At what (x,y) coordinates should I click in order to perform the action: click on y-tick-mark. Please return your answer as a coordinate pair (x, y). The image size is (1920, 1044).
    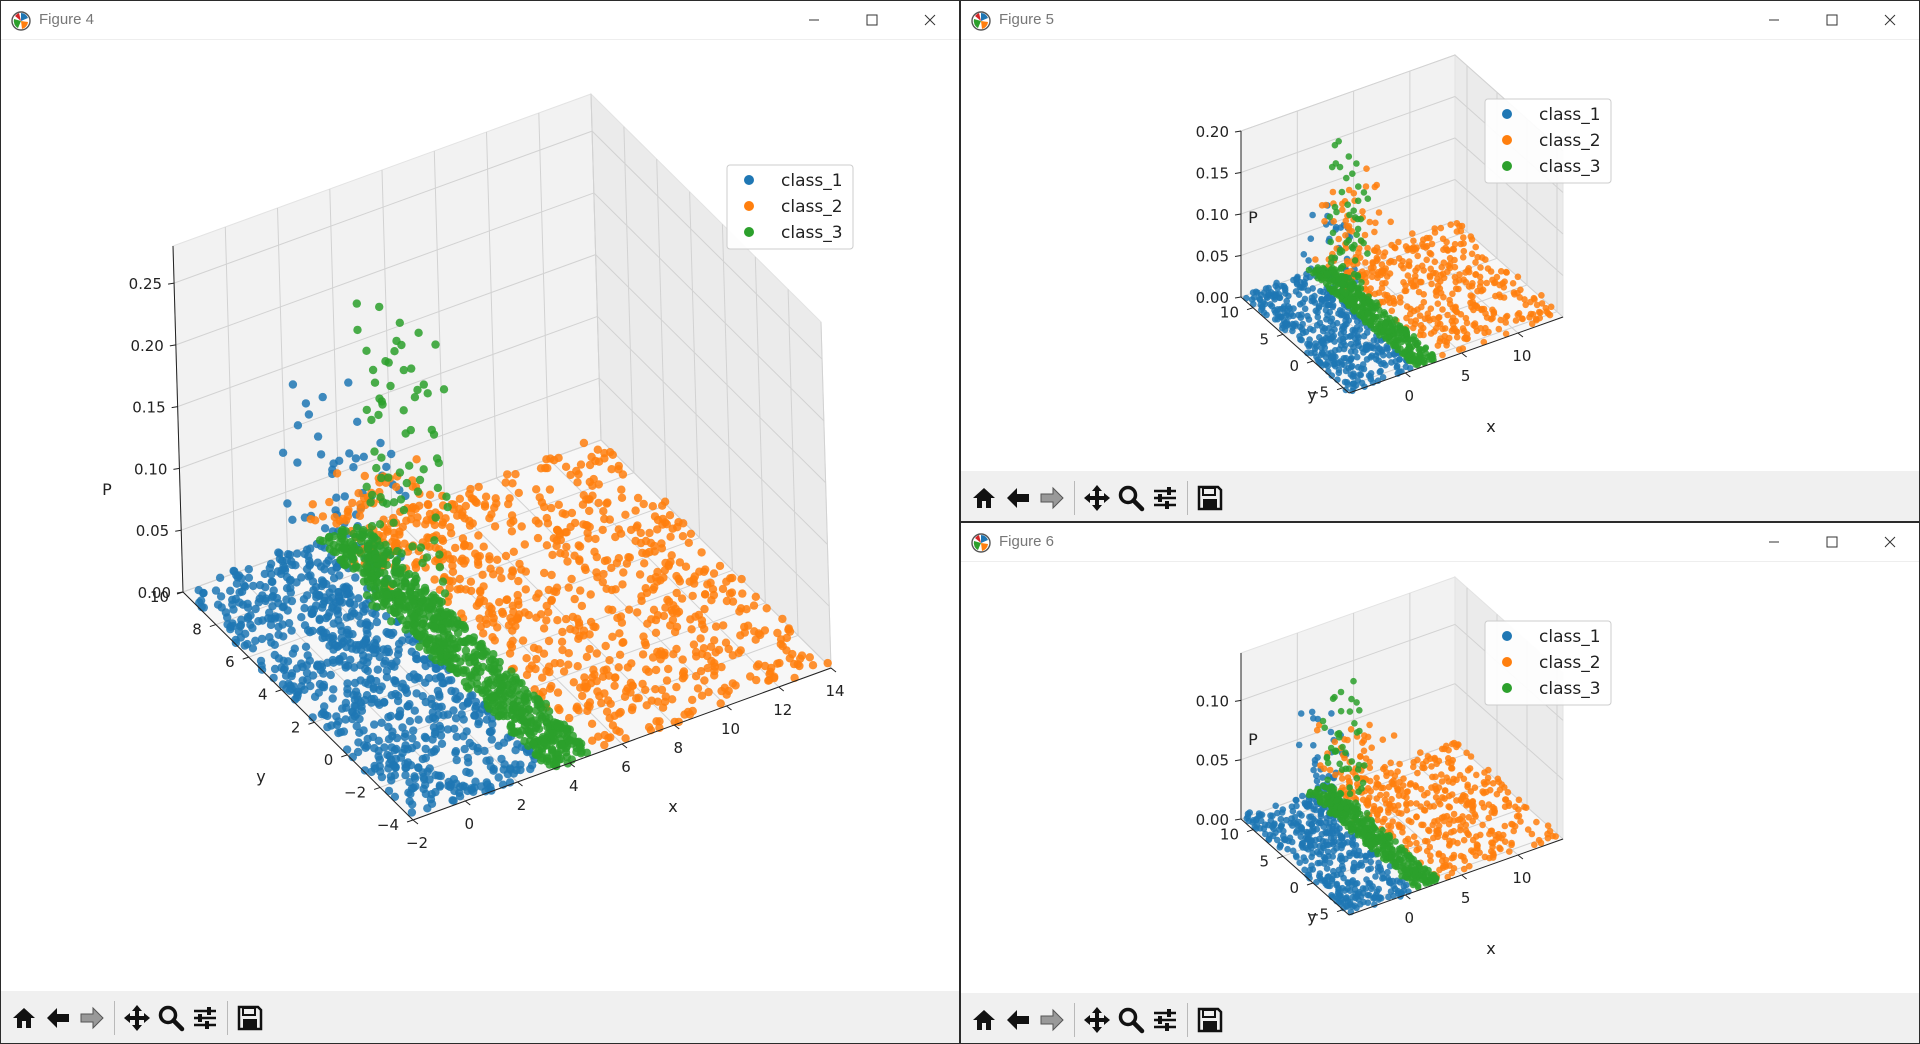
    Looking at the image, I should click on (1340, 389).